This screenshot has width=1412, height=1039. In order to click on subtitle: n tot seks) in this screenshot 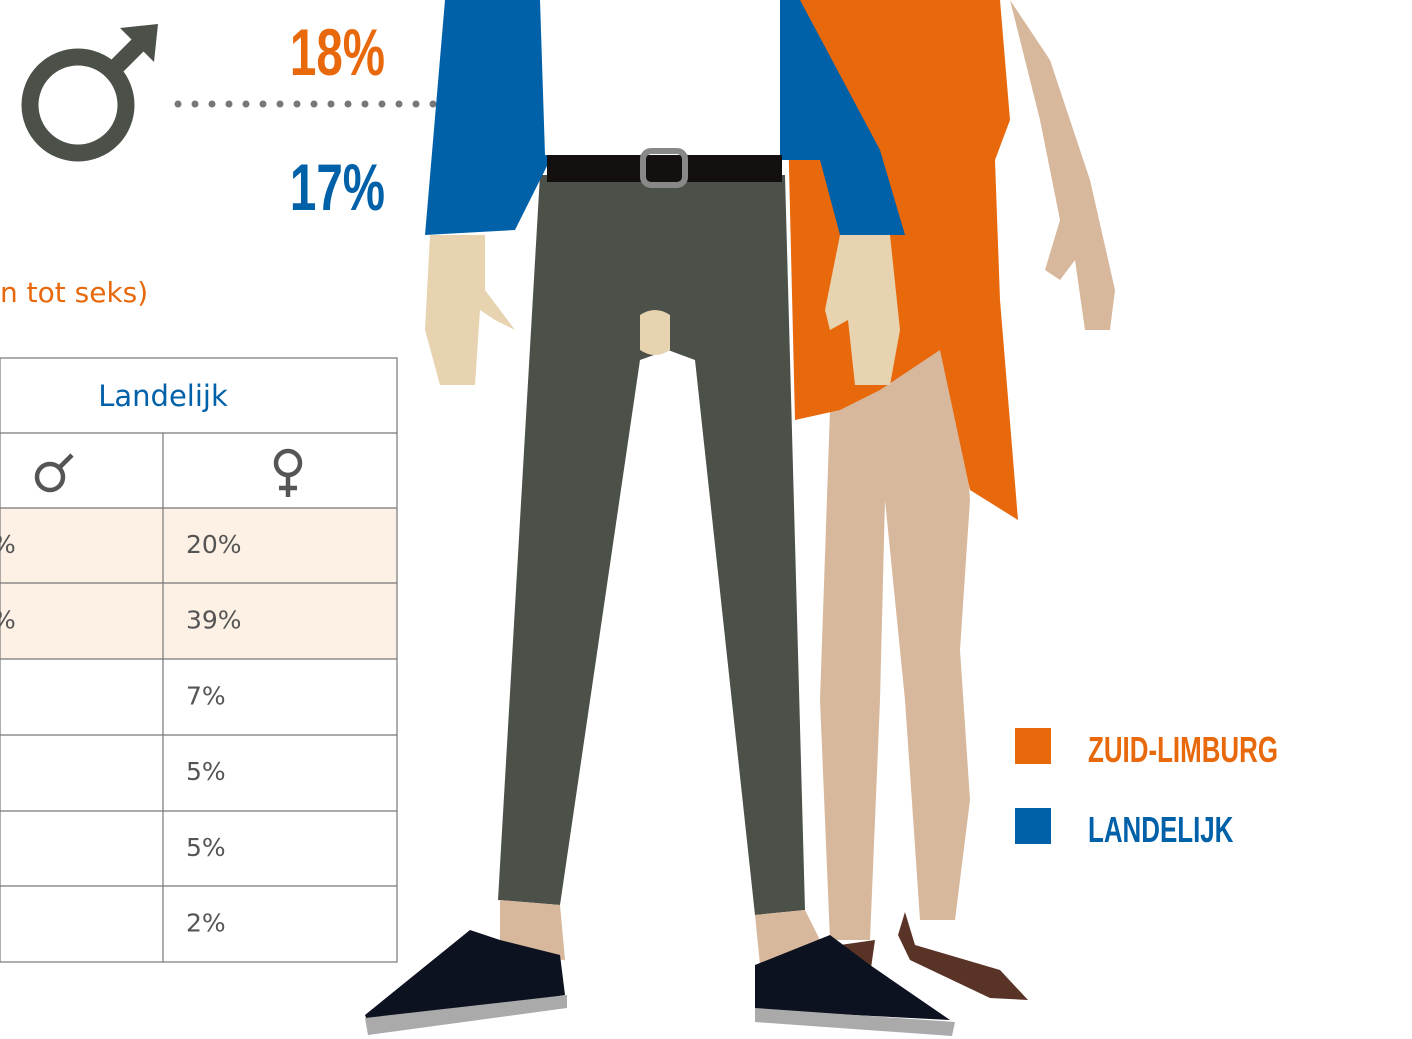, I will do `click(74, 292)`.